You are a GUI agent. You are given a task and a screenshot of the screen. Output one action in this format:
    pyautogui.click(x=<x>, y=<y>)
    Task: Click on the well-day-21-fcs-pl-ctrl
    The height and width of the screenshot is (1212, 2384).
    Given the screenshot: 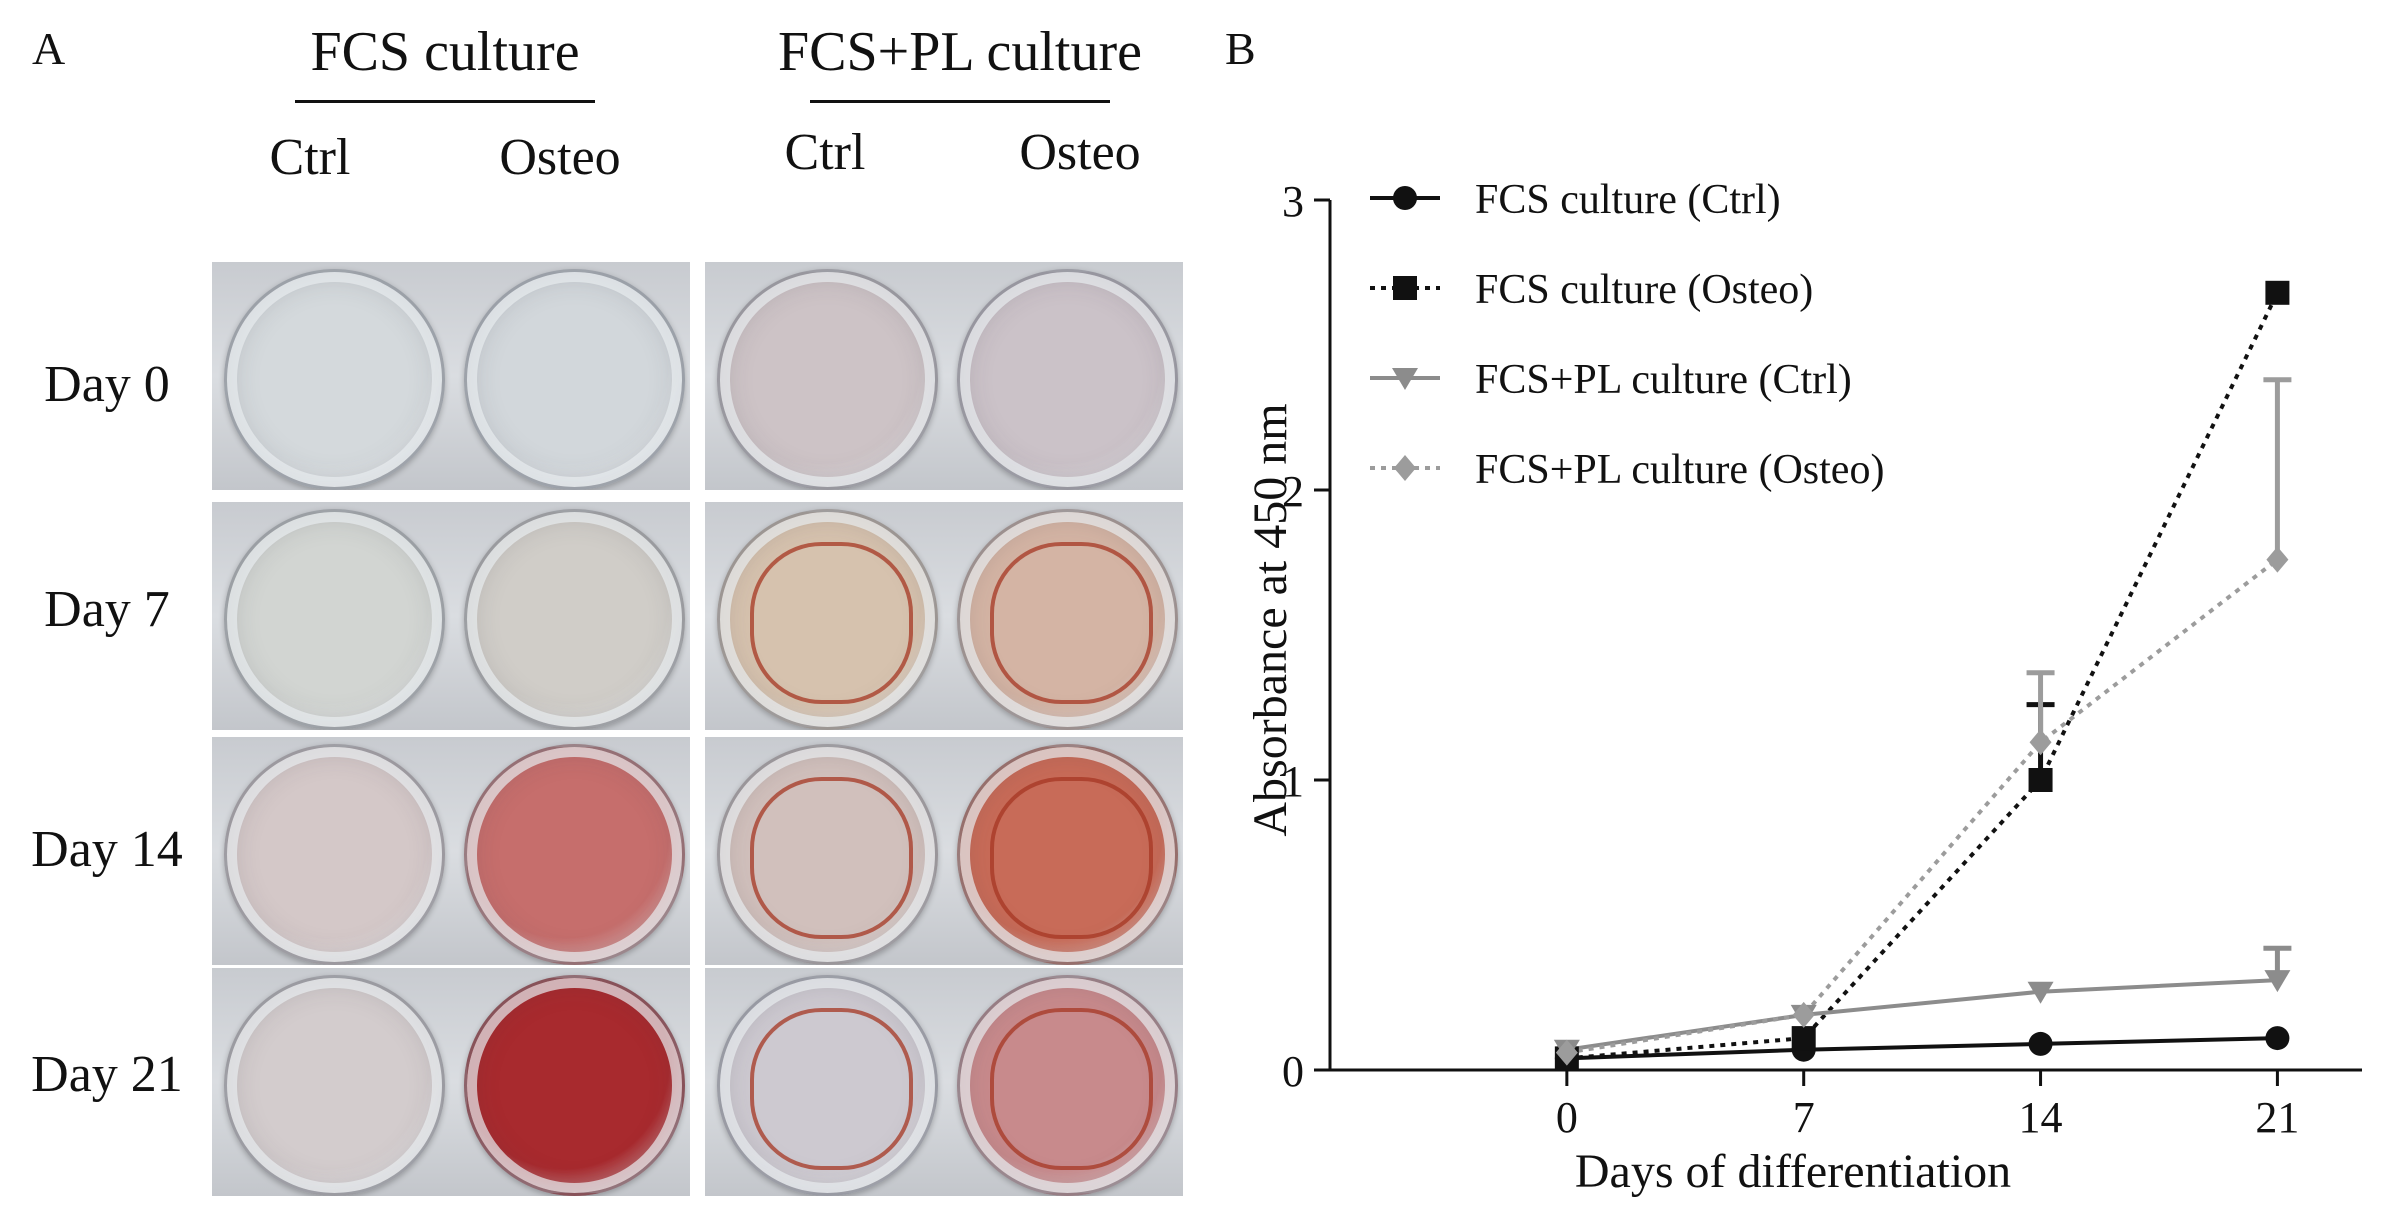 What is the action you would take?
    pyautogui.click(x=827, y=1085)
    